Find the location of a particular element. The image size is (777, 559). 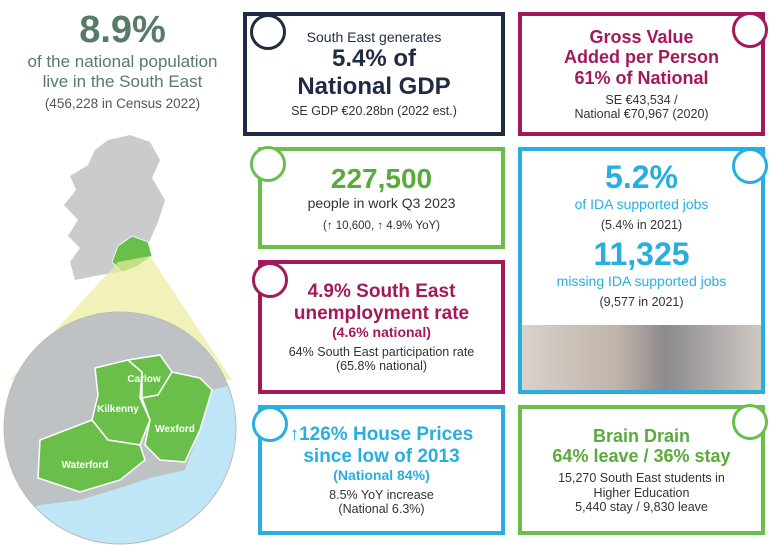

card-text: 5,440 stay / 9,830 leave is located at coordinates (641, 506).